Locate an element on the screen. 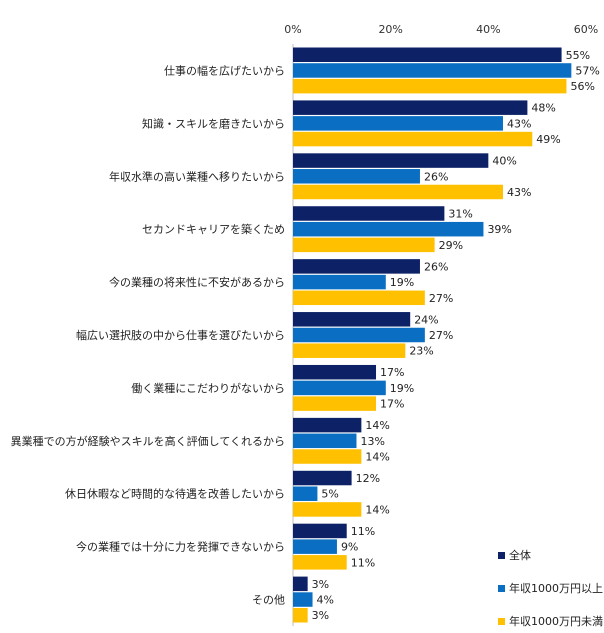  data-label: 39% is located at coordinates (499, 229).